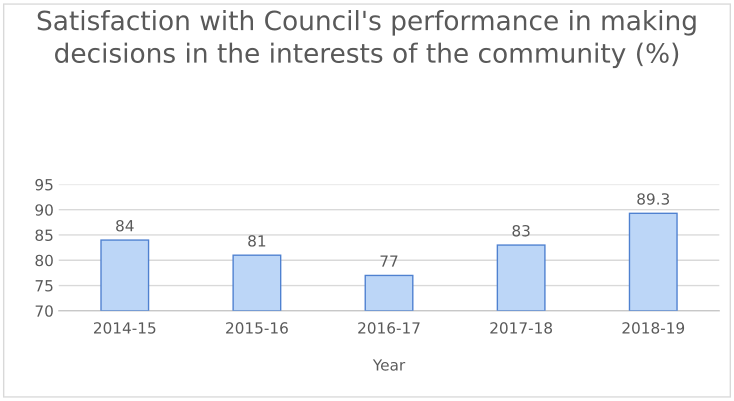 Image resolution: width=734 pixels, height=401 pixels. Describe the element at coordinates (44, 311) in the screenshot. I see `y-tick-label: 70` at that location.